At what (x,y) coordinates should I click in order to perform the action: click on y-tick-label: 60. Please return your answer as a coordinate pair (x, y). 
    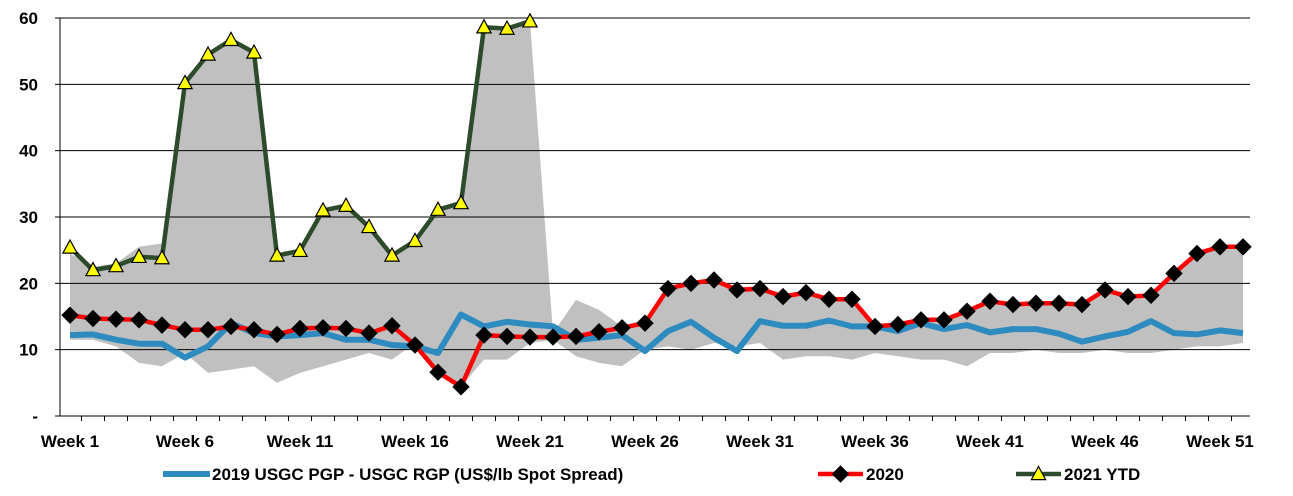
    Looking at the image, I should click on (28, 18).